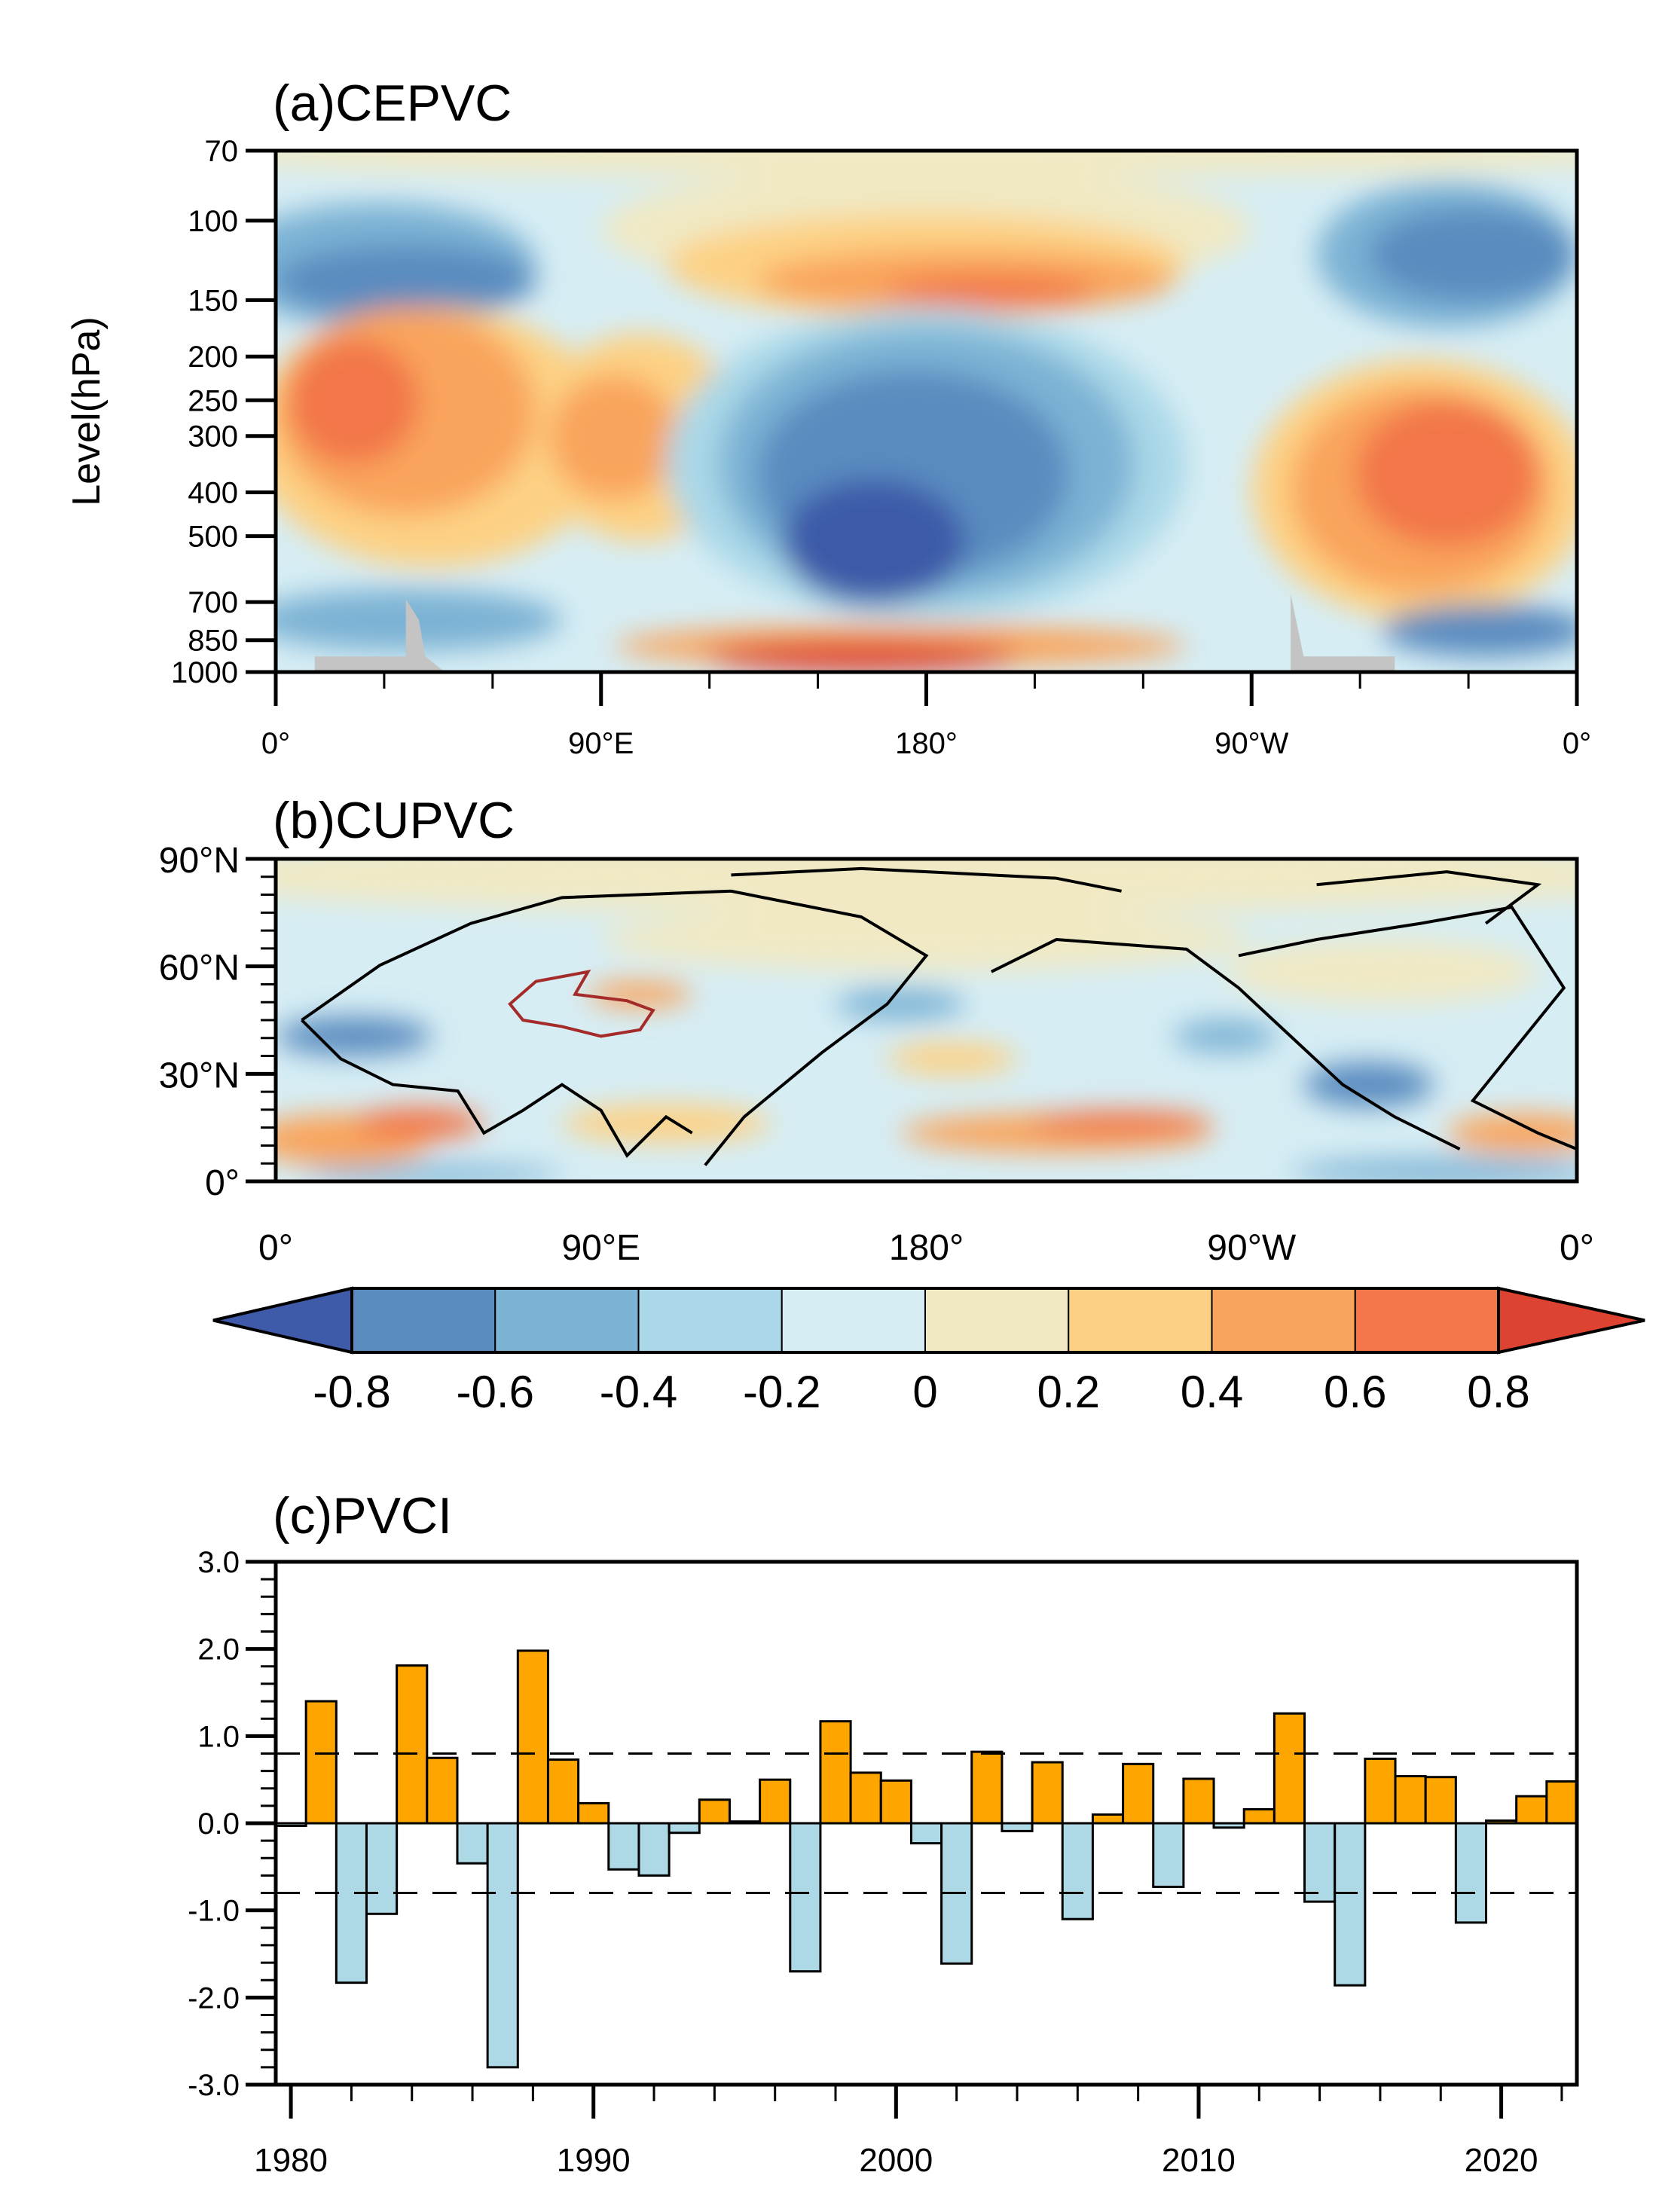 This screenshot has height=2212, width=1659. What do you see at coordinates (351, 1392) in the screenshot?
I see `colorbar-label: -0.8` at bounding box center [351, 1392].